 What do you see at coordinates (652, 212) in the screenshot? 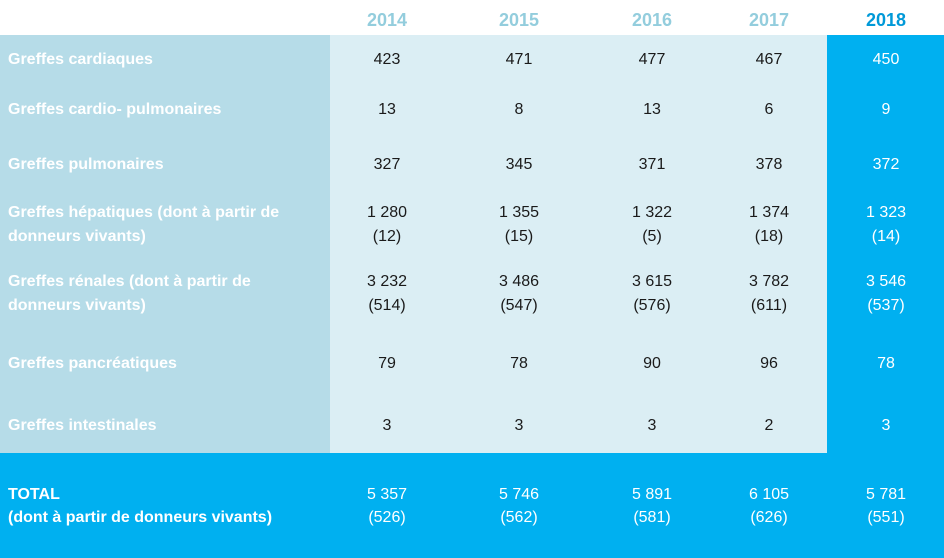
I see `cell-value: 1 322` at bounding box center [652, 212].